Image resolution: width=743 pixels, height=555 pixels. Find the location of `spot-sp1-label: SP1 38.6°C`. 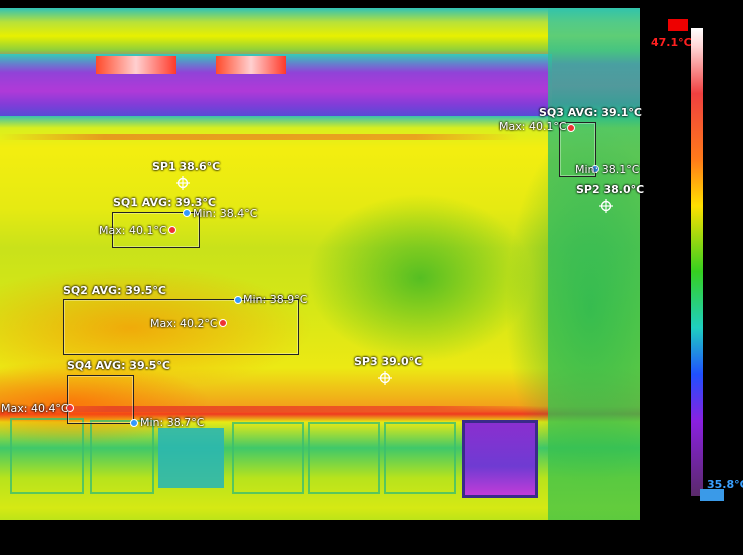

spot-sp1-label: SP1 38.6°C is located at coordinates (186, 166).